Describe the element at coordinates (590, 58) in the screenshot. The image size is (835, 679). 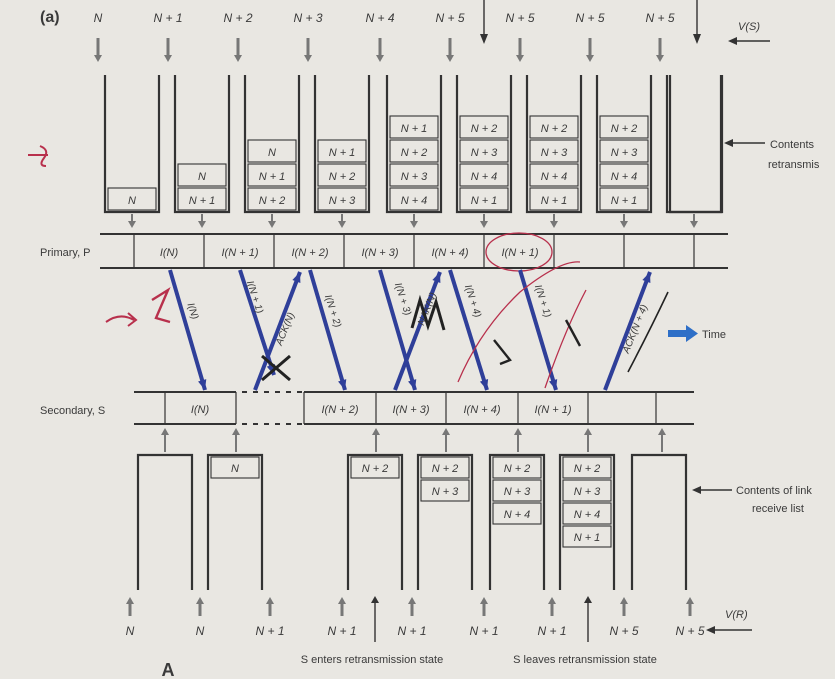
I see `vs-arrow-7-head` at that location.